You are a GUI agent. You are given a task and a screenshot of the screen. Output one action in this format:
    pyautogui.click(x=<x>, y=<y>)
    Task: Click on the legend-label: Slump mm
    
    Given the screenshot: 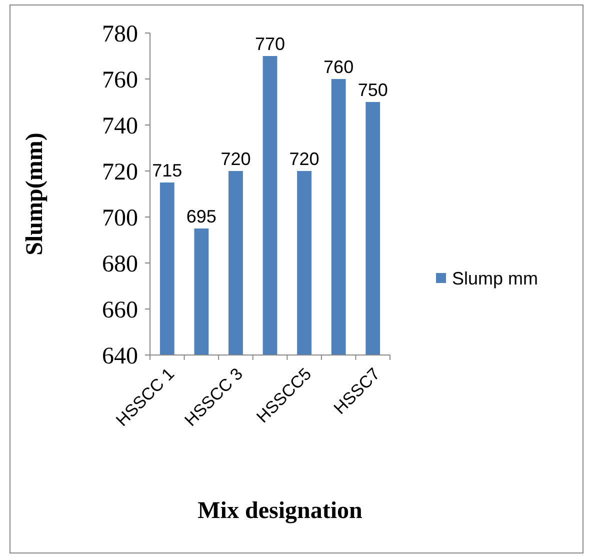 What is the action you would take?
    pyautogui.click(x=495, y=278)
    